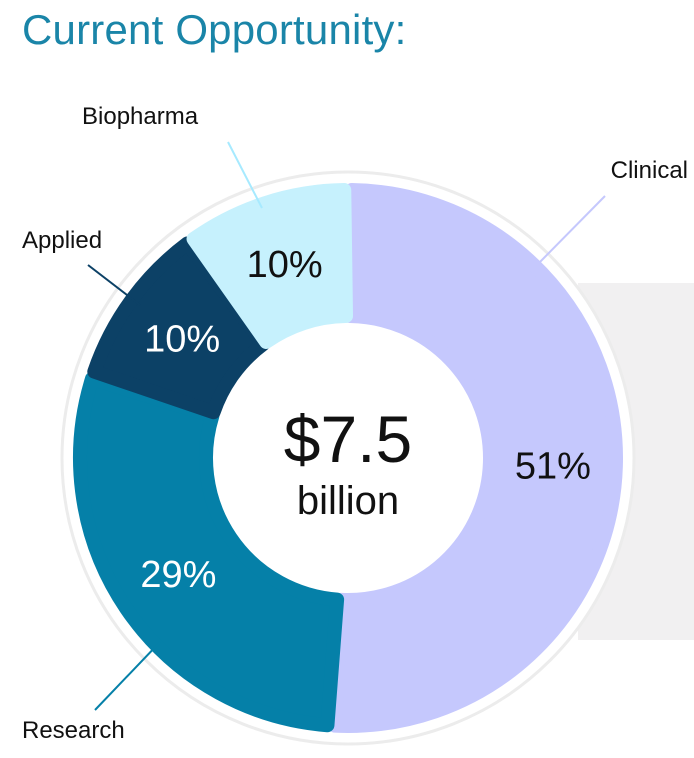 The height and width of the screenshot is (758, 694). What do you see at coordinates (570, 231) in the screenshot?
I see `leader-line-clinical` at bounding box center [570, 231].